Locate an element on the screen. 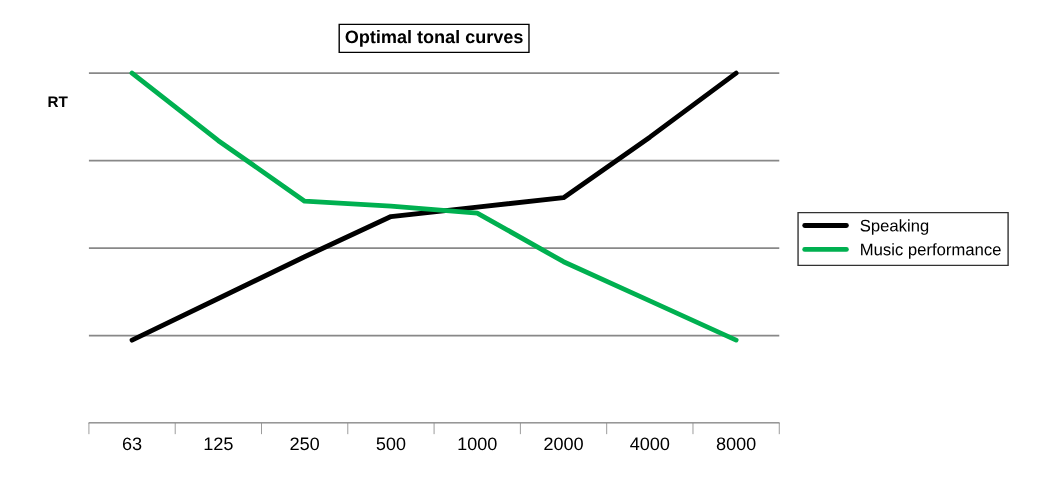 This screenshot has width=1046, height=478. x-tick-label: 4000 is located at coordinates (650, 444).